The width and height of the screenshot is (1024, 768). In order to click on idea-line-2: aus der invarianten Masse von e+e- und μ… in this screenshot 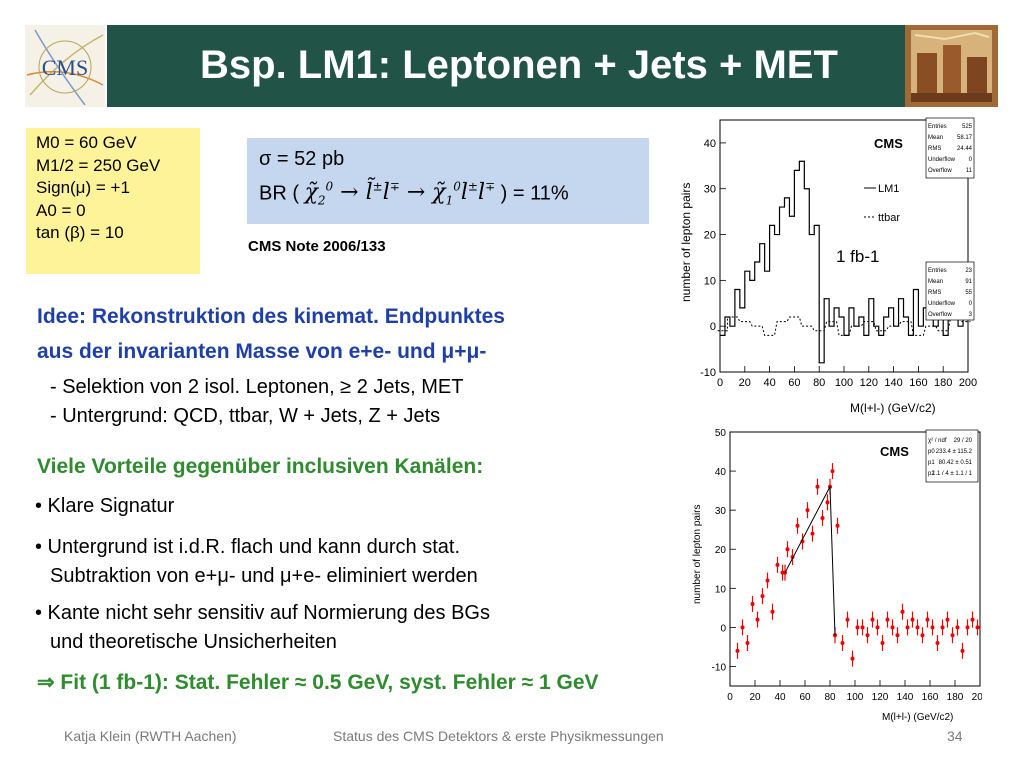, I will do `click(262, 351)`.